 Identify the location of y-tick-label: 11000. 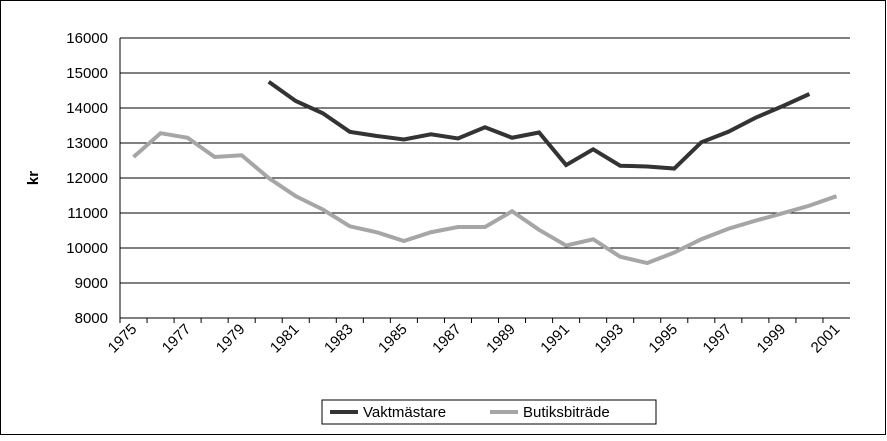
(87, 213).